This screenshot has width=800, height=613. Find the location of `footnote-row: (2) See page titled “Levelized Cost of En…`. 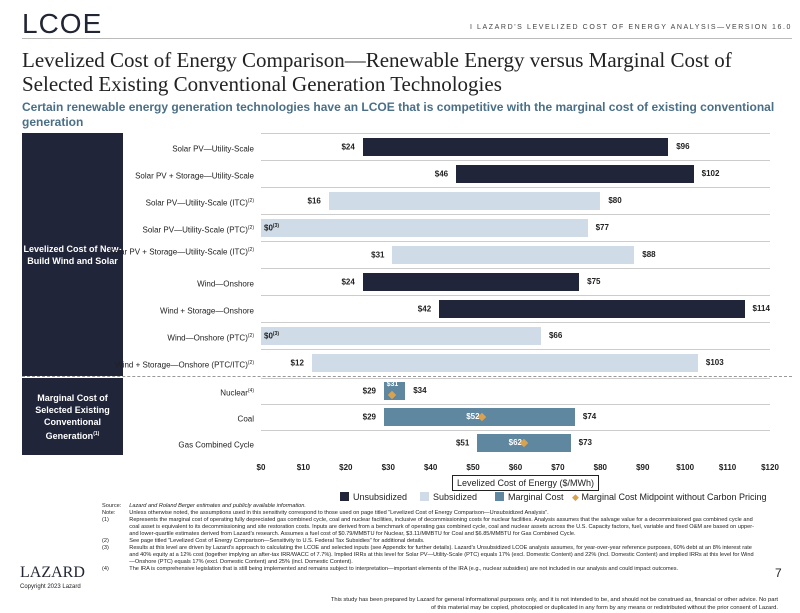

footnote-row: (2) See page titled “Levelized Cost of En… is located at coordinates (432, 541).